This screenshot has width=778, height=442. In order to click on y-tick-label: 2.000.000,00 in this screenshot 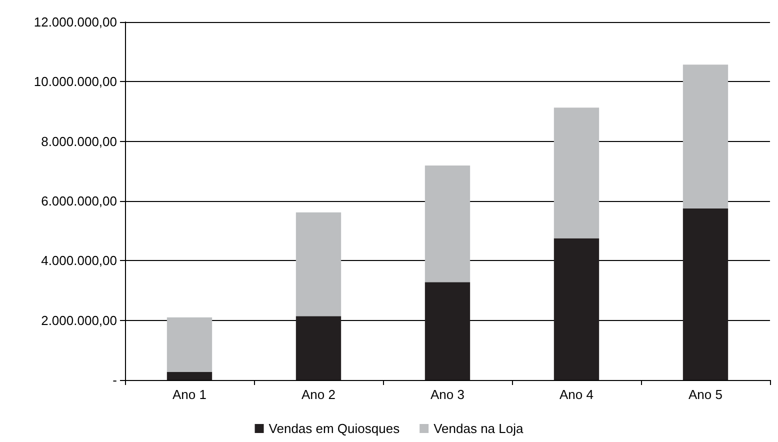, I will do `click(79, 320)`.